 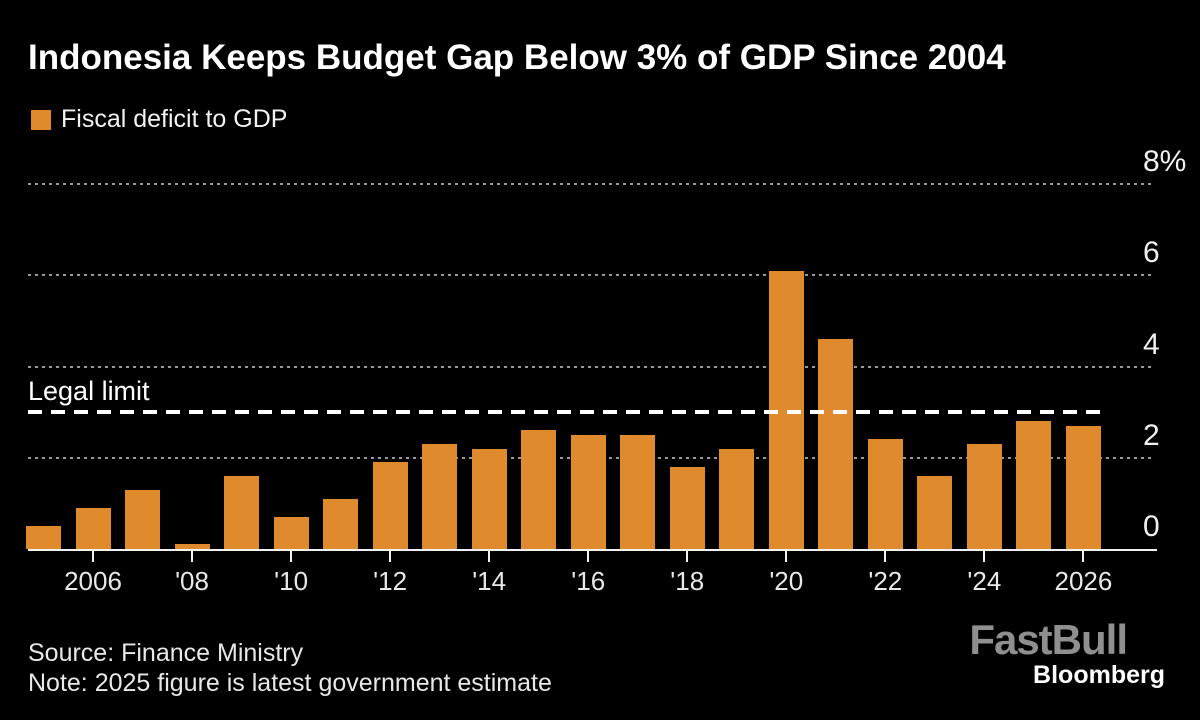 What do you see at coordinates (390, 581) in the screenshot?
I see `x-axis-label-2012: '12` at bounding box center [390, 581].